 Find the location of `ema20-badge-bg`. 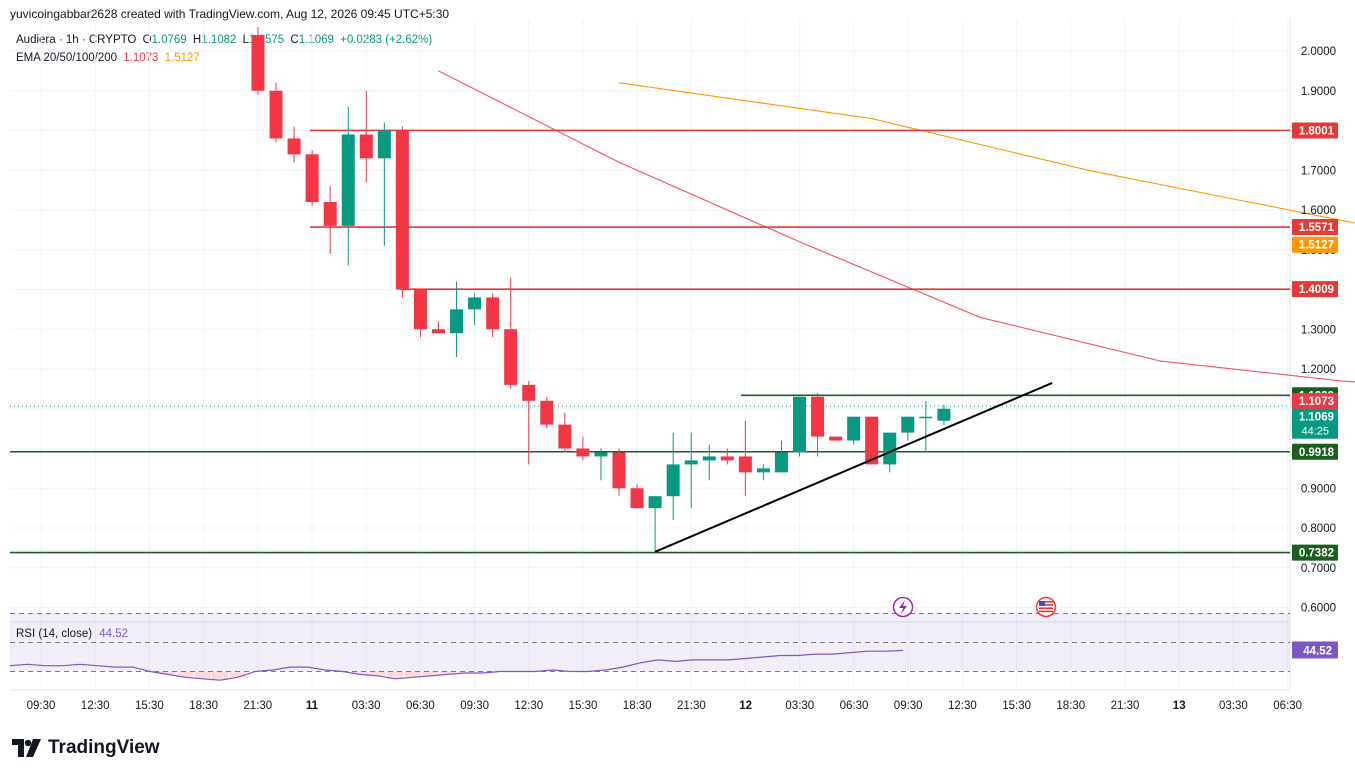

ema20-badge-bg is located at coordinates (1315, 401).